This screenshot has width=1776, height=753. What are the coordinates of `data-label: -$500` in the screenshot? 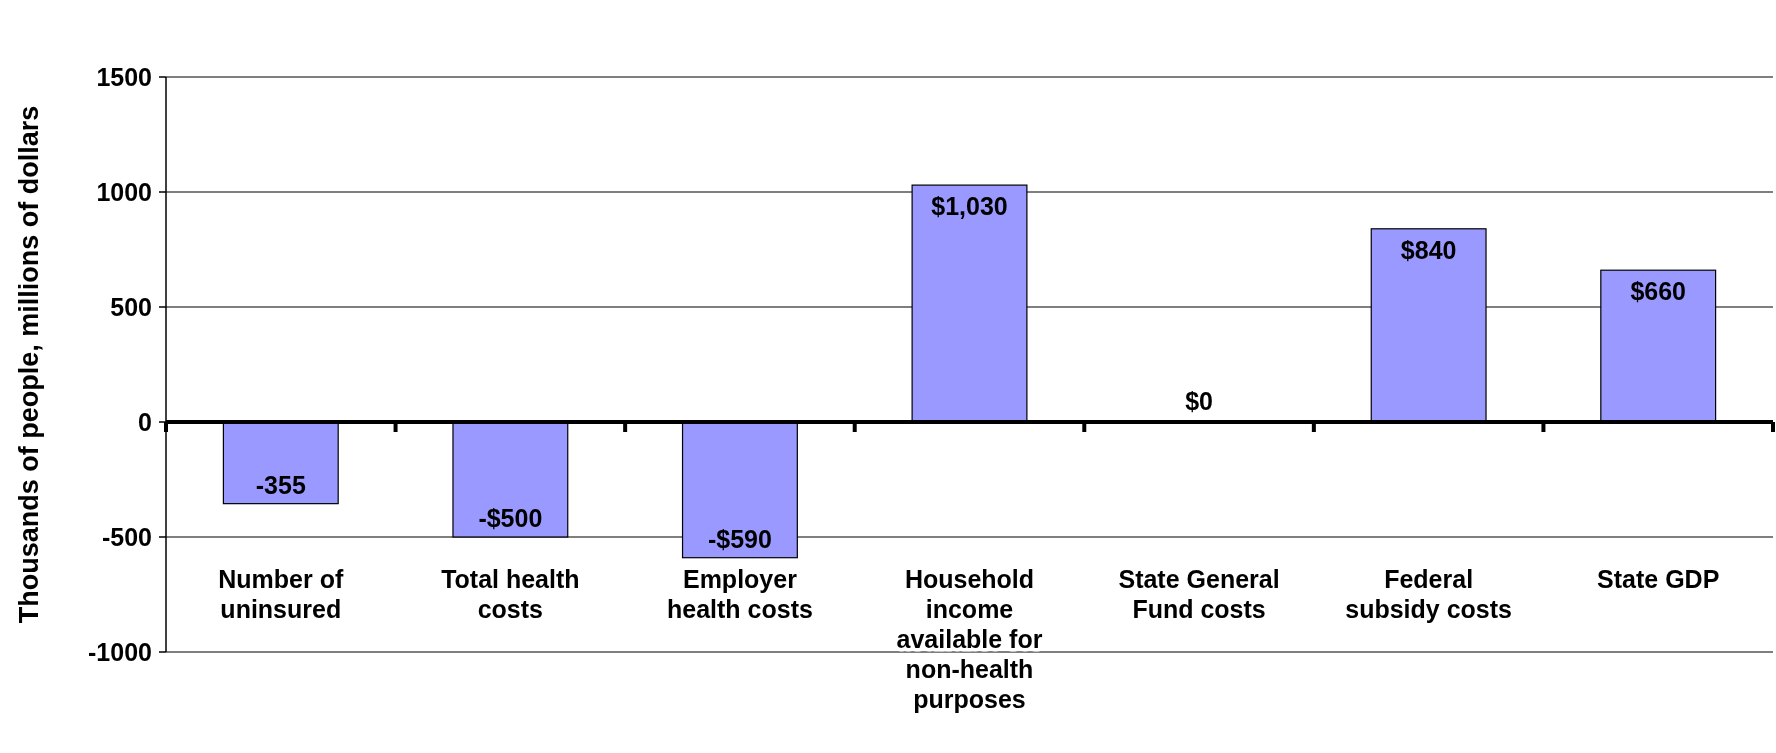 It's located at (510, 518).